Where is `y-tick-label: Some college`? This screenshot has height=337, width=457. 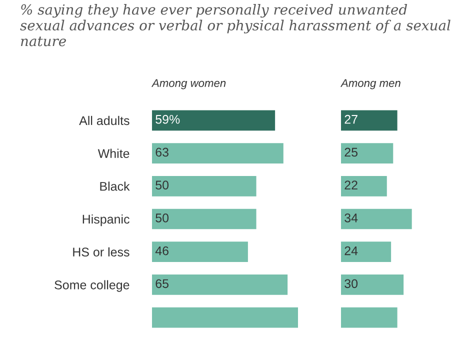
y-tick-label: Some college is located at coordinates (92, 286).